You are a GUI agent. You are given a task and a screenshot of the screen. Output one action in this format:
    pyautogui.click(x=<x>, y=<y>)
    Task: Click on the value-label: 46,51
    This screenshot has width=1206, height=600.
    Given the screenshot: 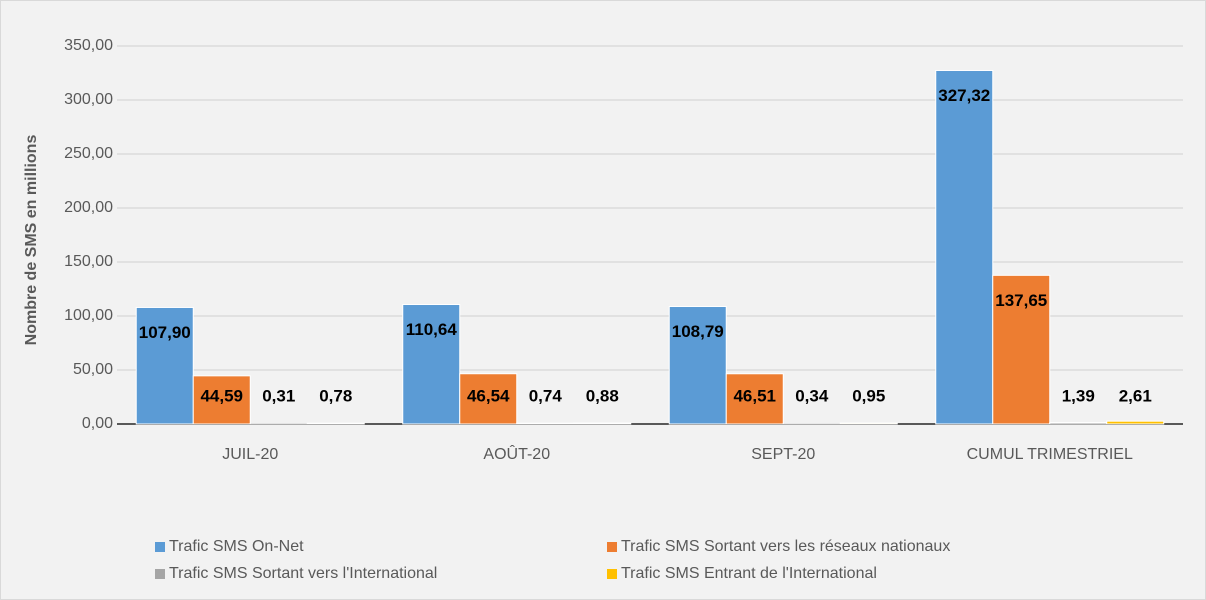 What is the action you would take?
    pyautogui.click(x=754, y=395)
    